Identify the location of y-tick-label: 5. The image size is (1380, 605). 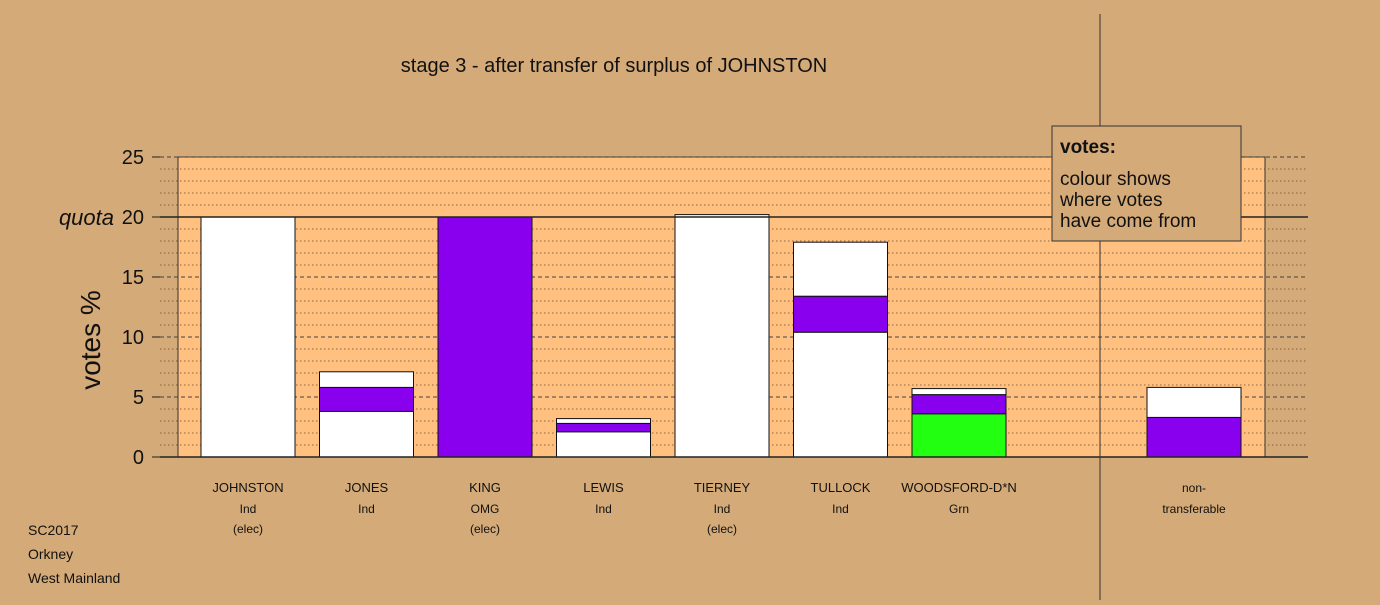
(138, 398).